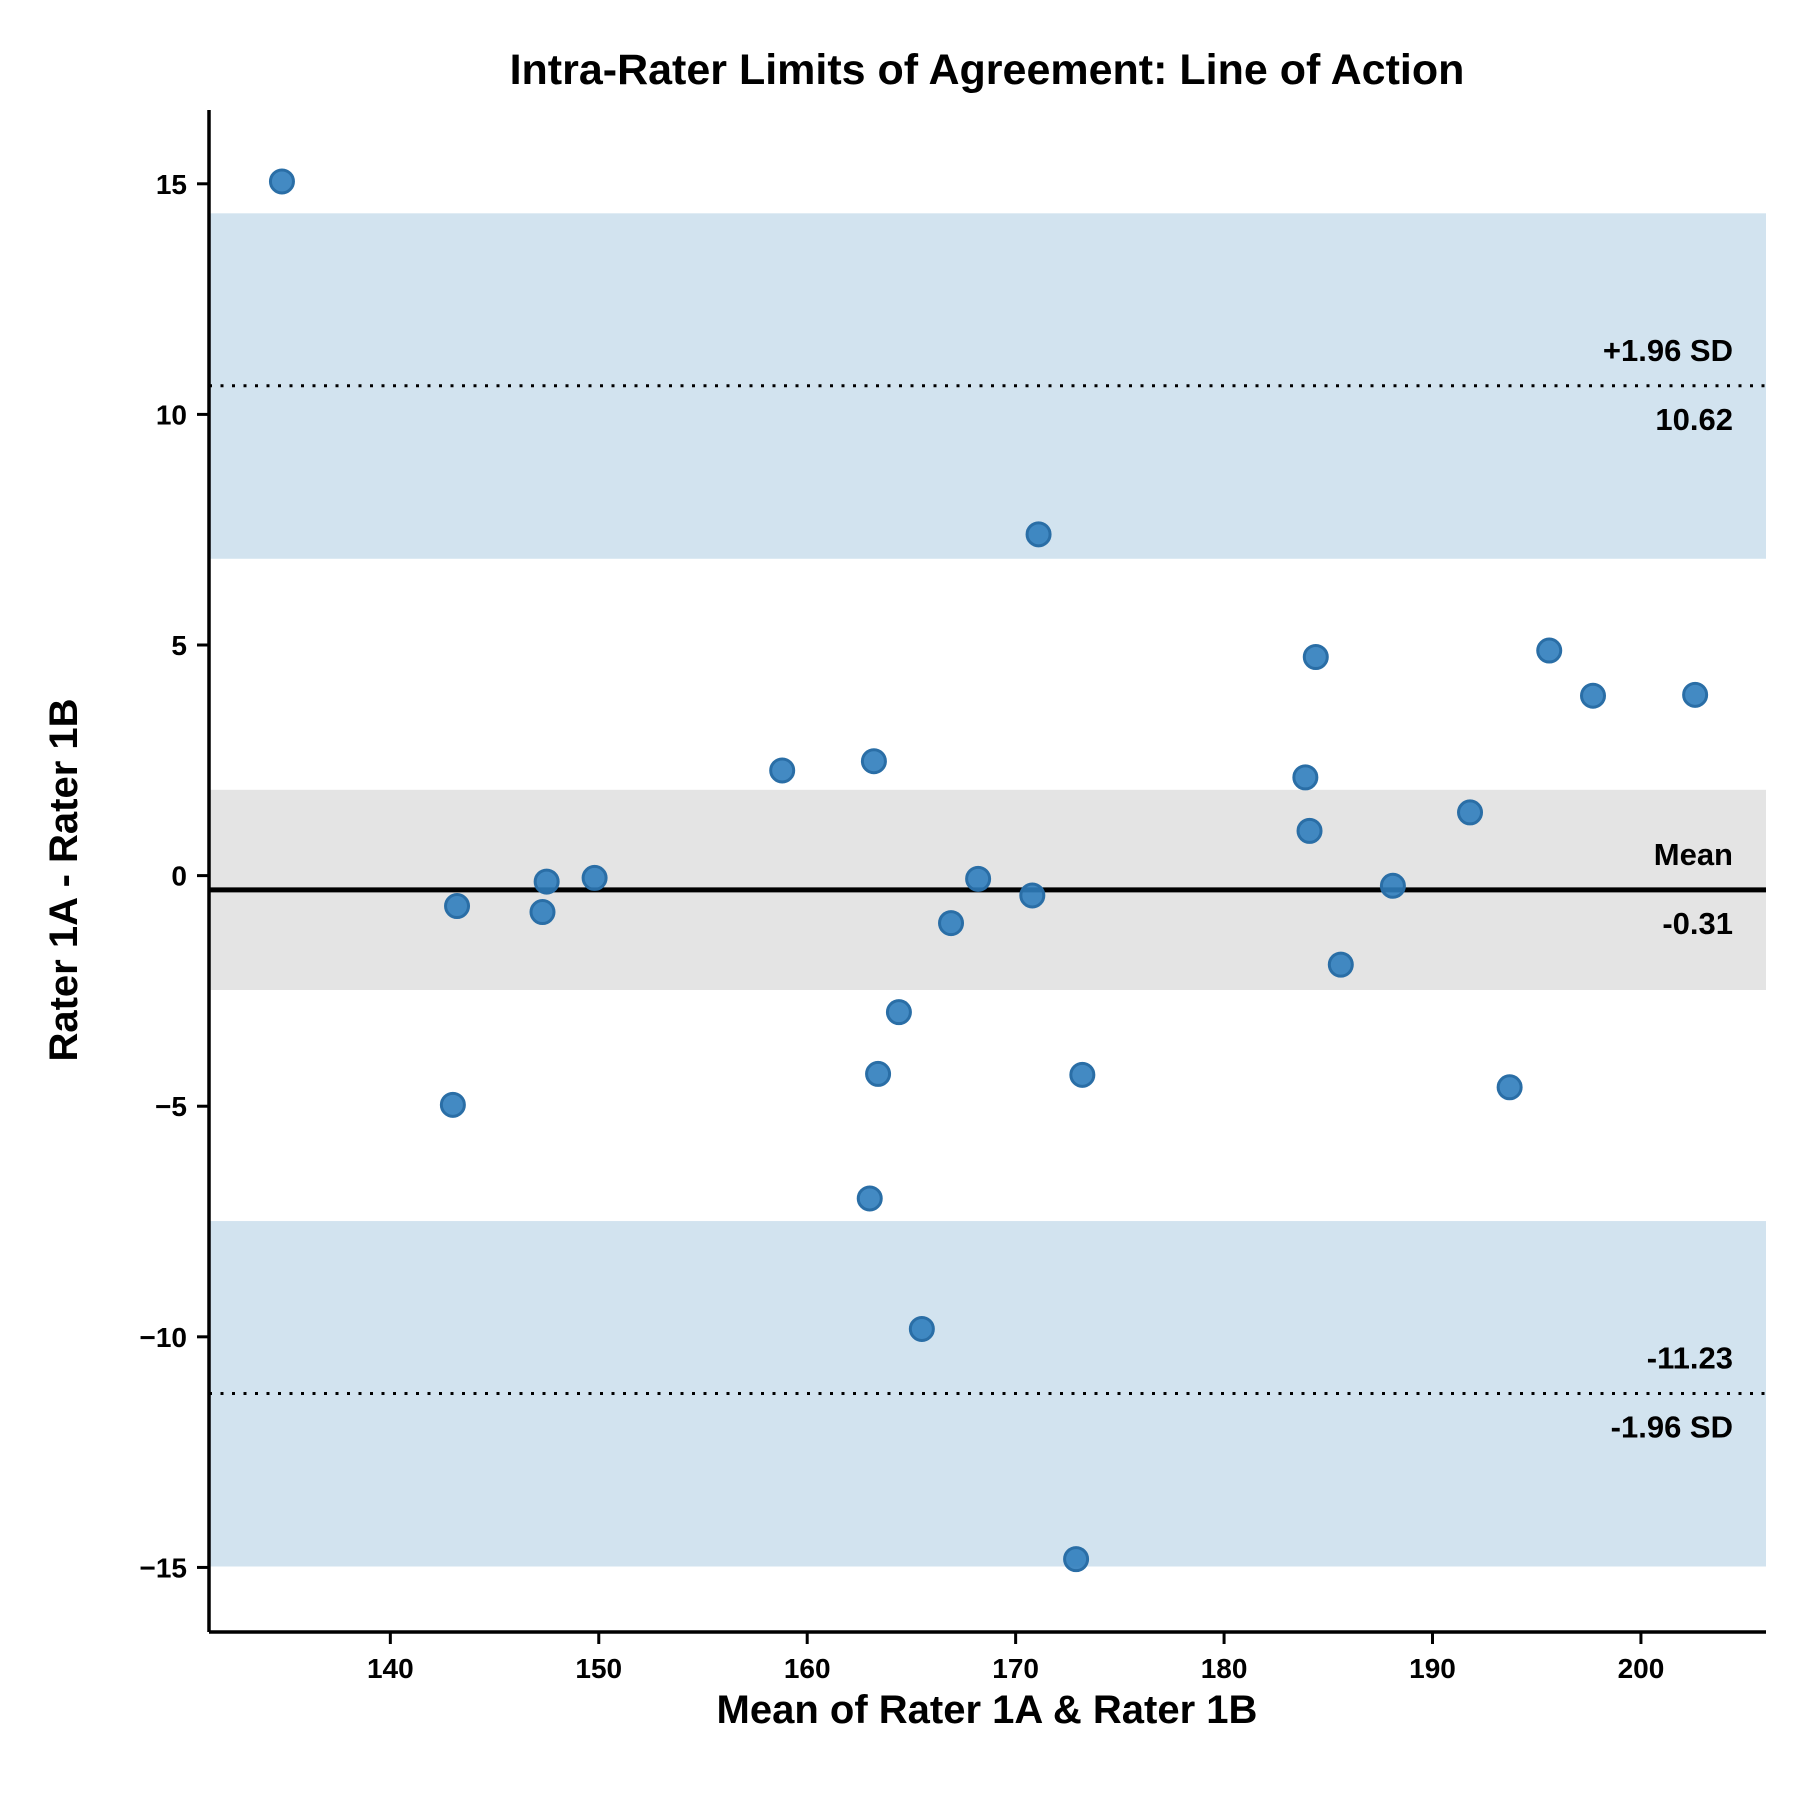  What do you see at coordinates (171, 184) in the screenshot?
I see `y-tick-label-15: 15` at bounding box center [171, 184].